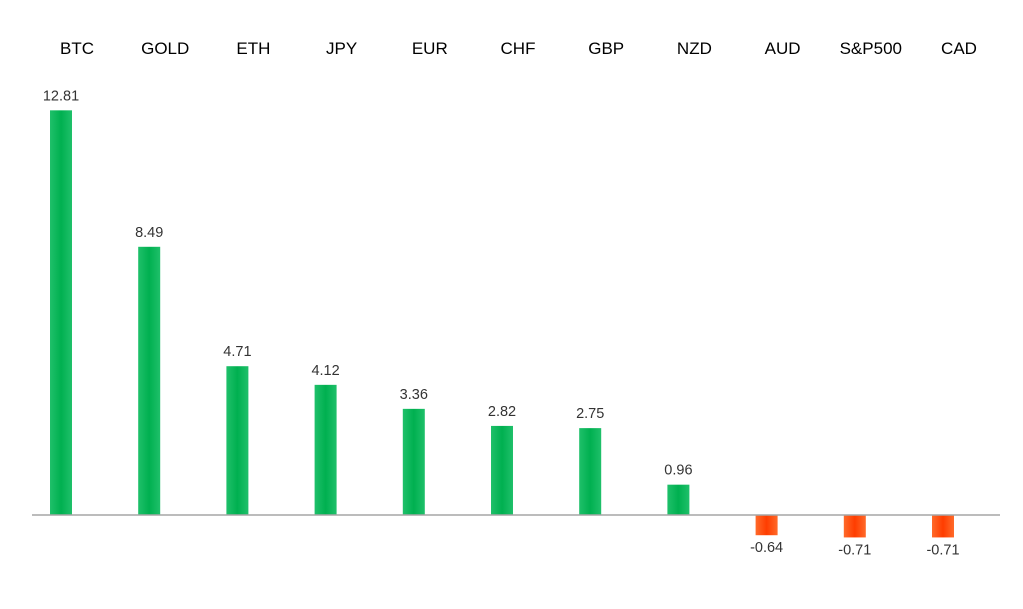 This screenshot has width=1023, height=609. I want to click on value-label-cad: -0.71, so click(942, 550).